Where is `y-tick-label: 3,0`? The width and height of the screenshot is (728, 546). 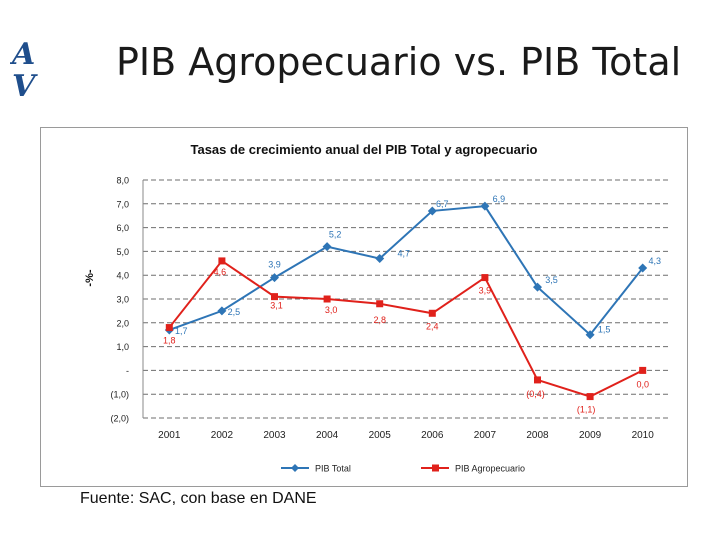 y-tick-label: 3,0 is located at coordinates (122, 300).